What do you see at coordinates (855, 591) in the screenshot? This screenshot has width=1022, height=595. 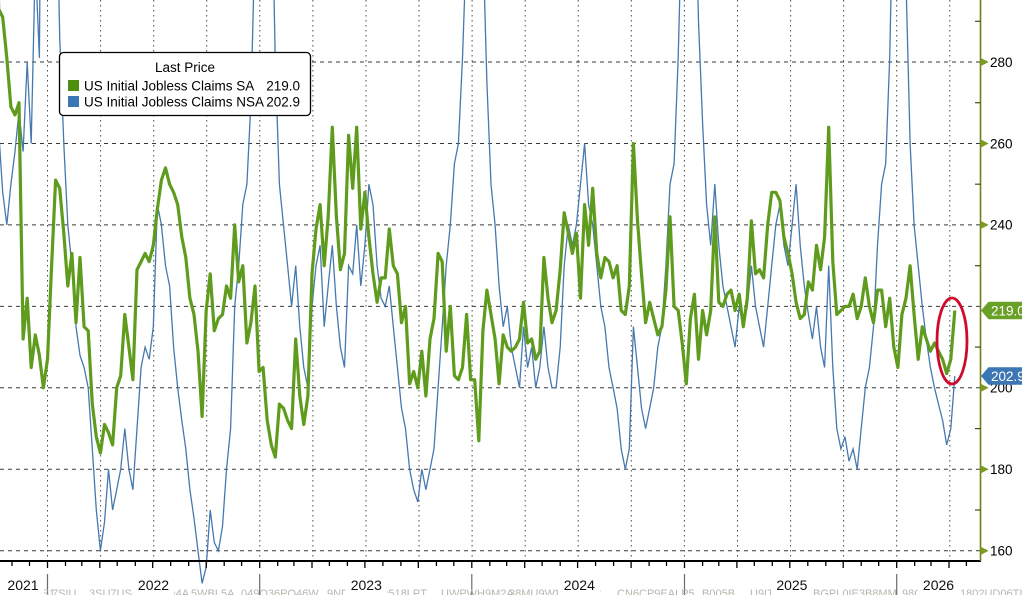 I see `svg-text: BGPL0IE3B8MM` at bounding box center [855, 591].